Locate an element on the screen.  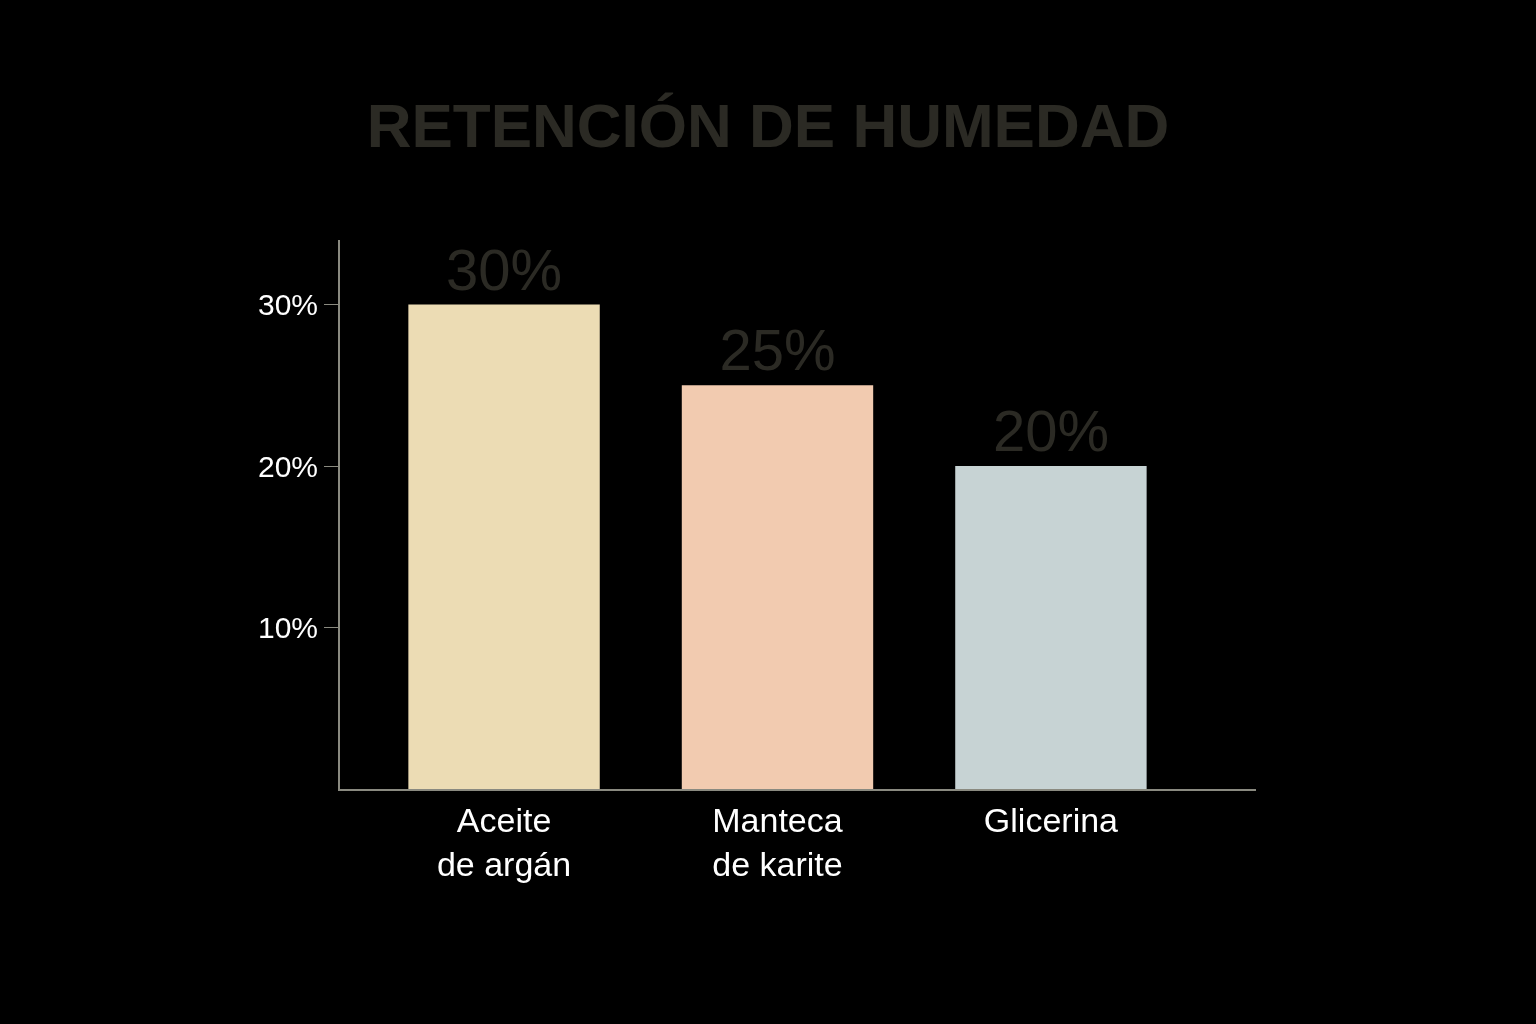
y-tick-label: 20% is located at coordinates (287, 466).